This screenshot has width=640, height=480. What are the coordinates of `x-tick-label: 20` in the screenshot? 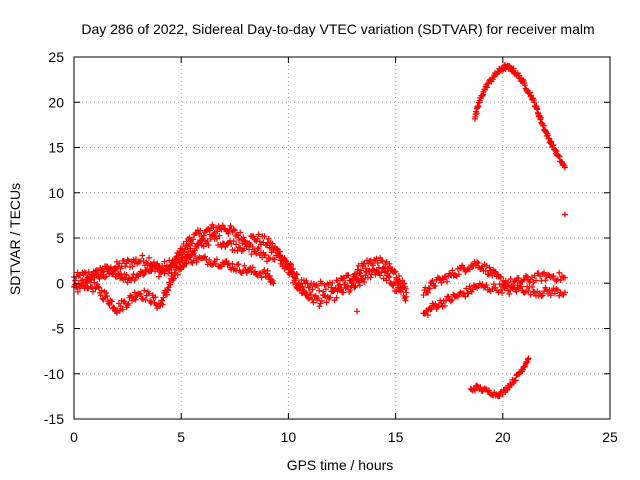 It's located at (503, 437).